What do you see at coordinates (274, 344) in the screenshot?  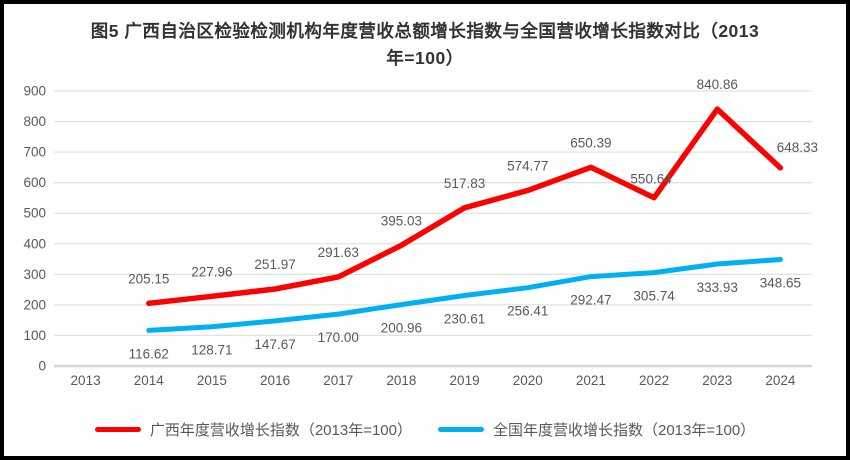 I see `data-label: 147.67` at bounding box center [274, 344].